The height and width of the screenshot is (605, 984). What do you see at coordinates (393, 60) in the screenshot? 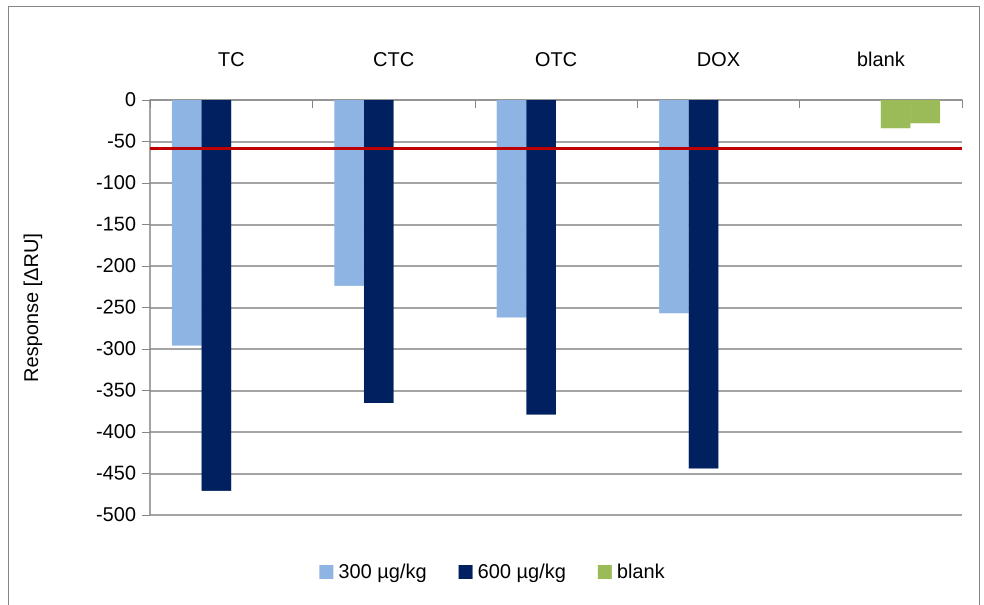
I see `x-tick-label: CTC` at bounding box center [393, 60].